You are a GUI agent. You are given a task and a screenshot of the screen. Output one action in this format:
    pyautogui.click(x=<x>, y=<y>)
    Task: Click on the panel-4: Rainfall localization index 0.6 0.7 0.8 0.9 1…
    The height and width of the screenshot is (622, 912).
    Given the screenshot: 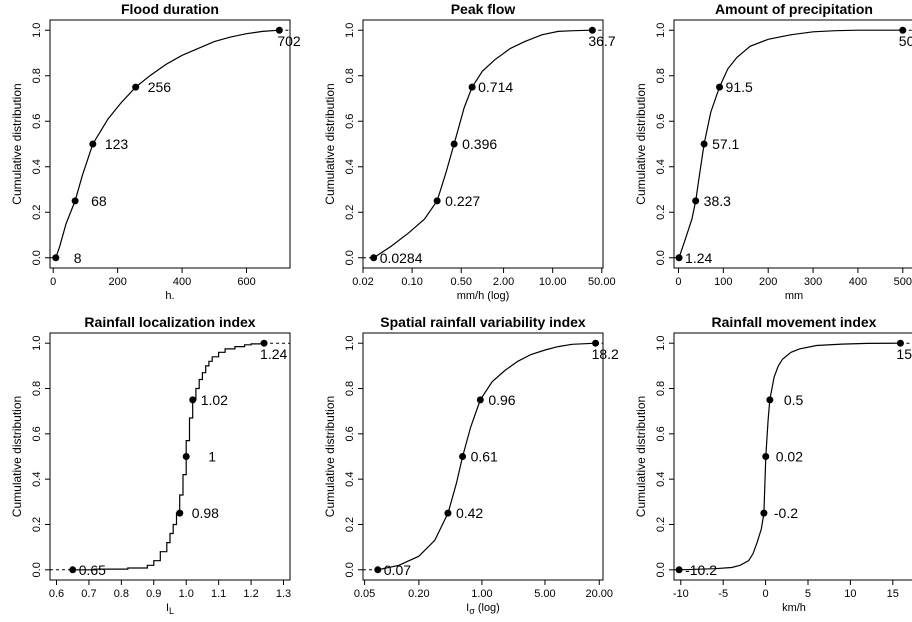 What is the action you would take?
    pyautogui.click(x=150, y=465)
    